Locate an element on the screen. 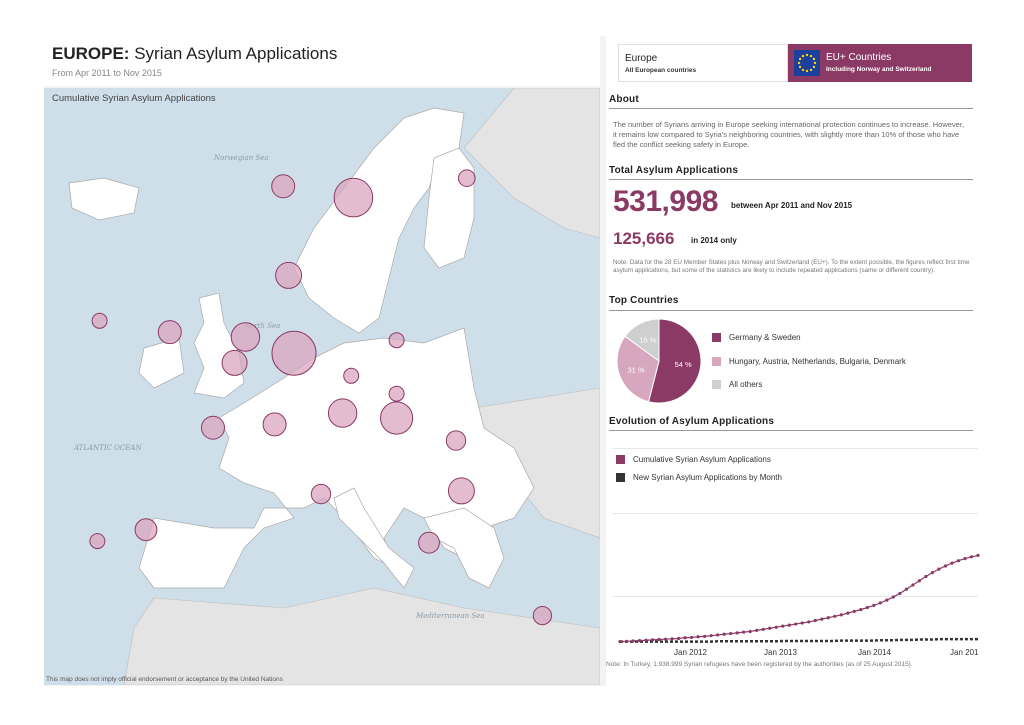 The height and width of the screenshot is (725, 1024). bubble-switzerland is located at coordinates (274, 424).